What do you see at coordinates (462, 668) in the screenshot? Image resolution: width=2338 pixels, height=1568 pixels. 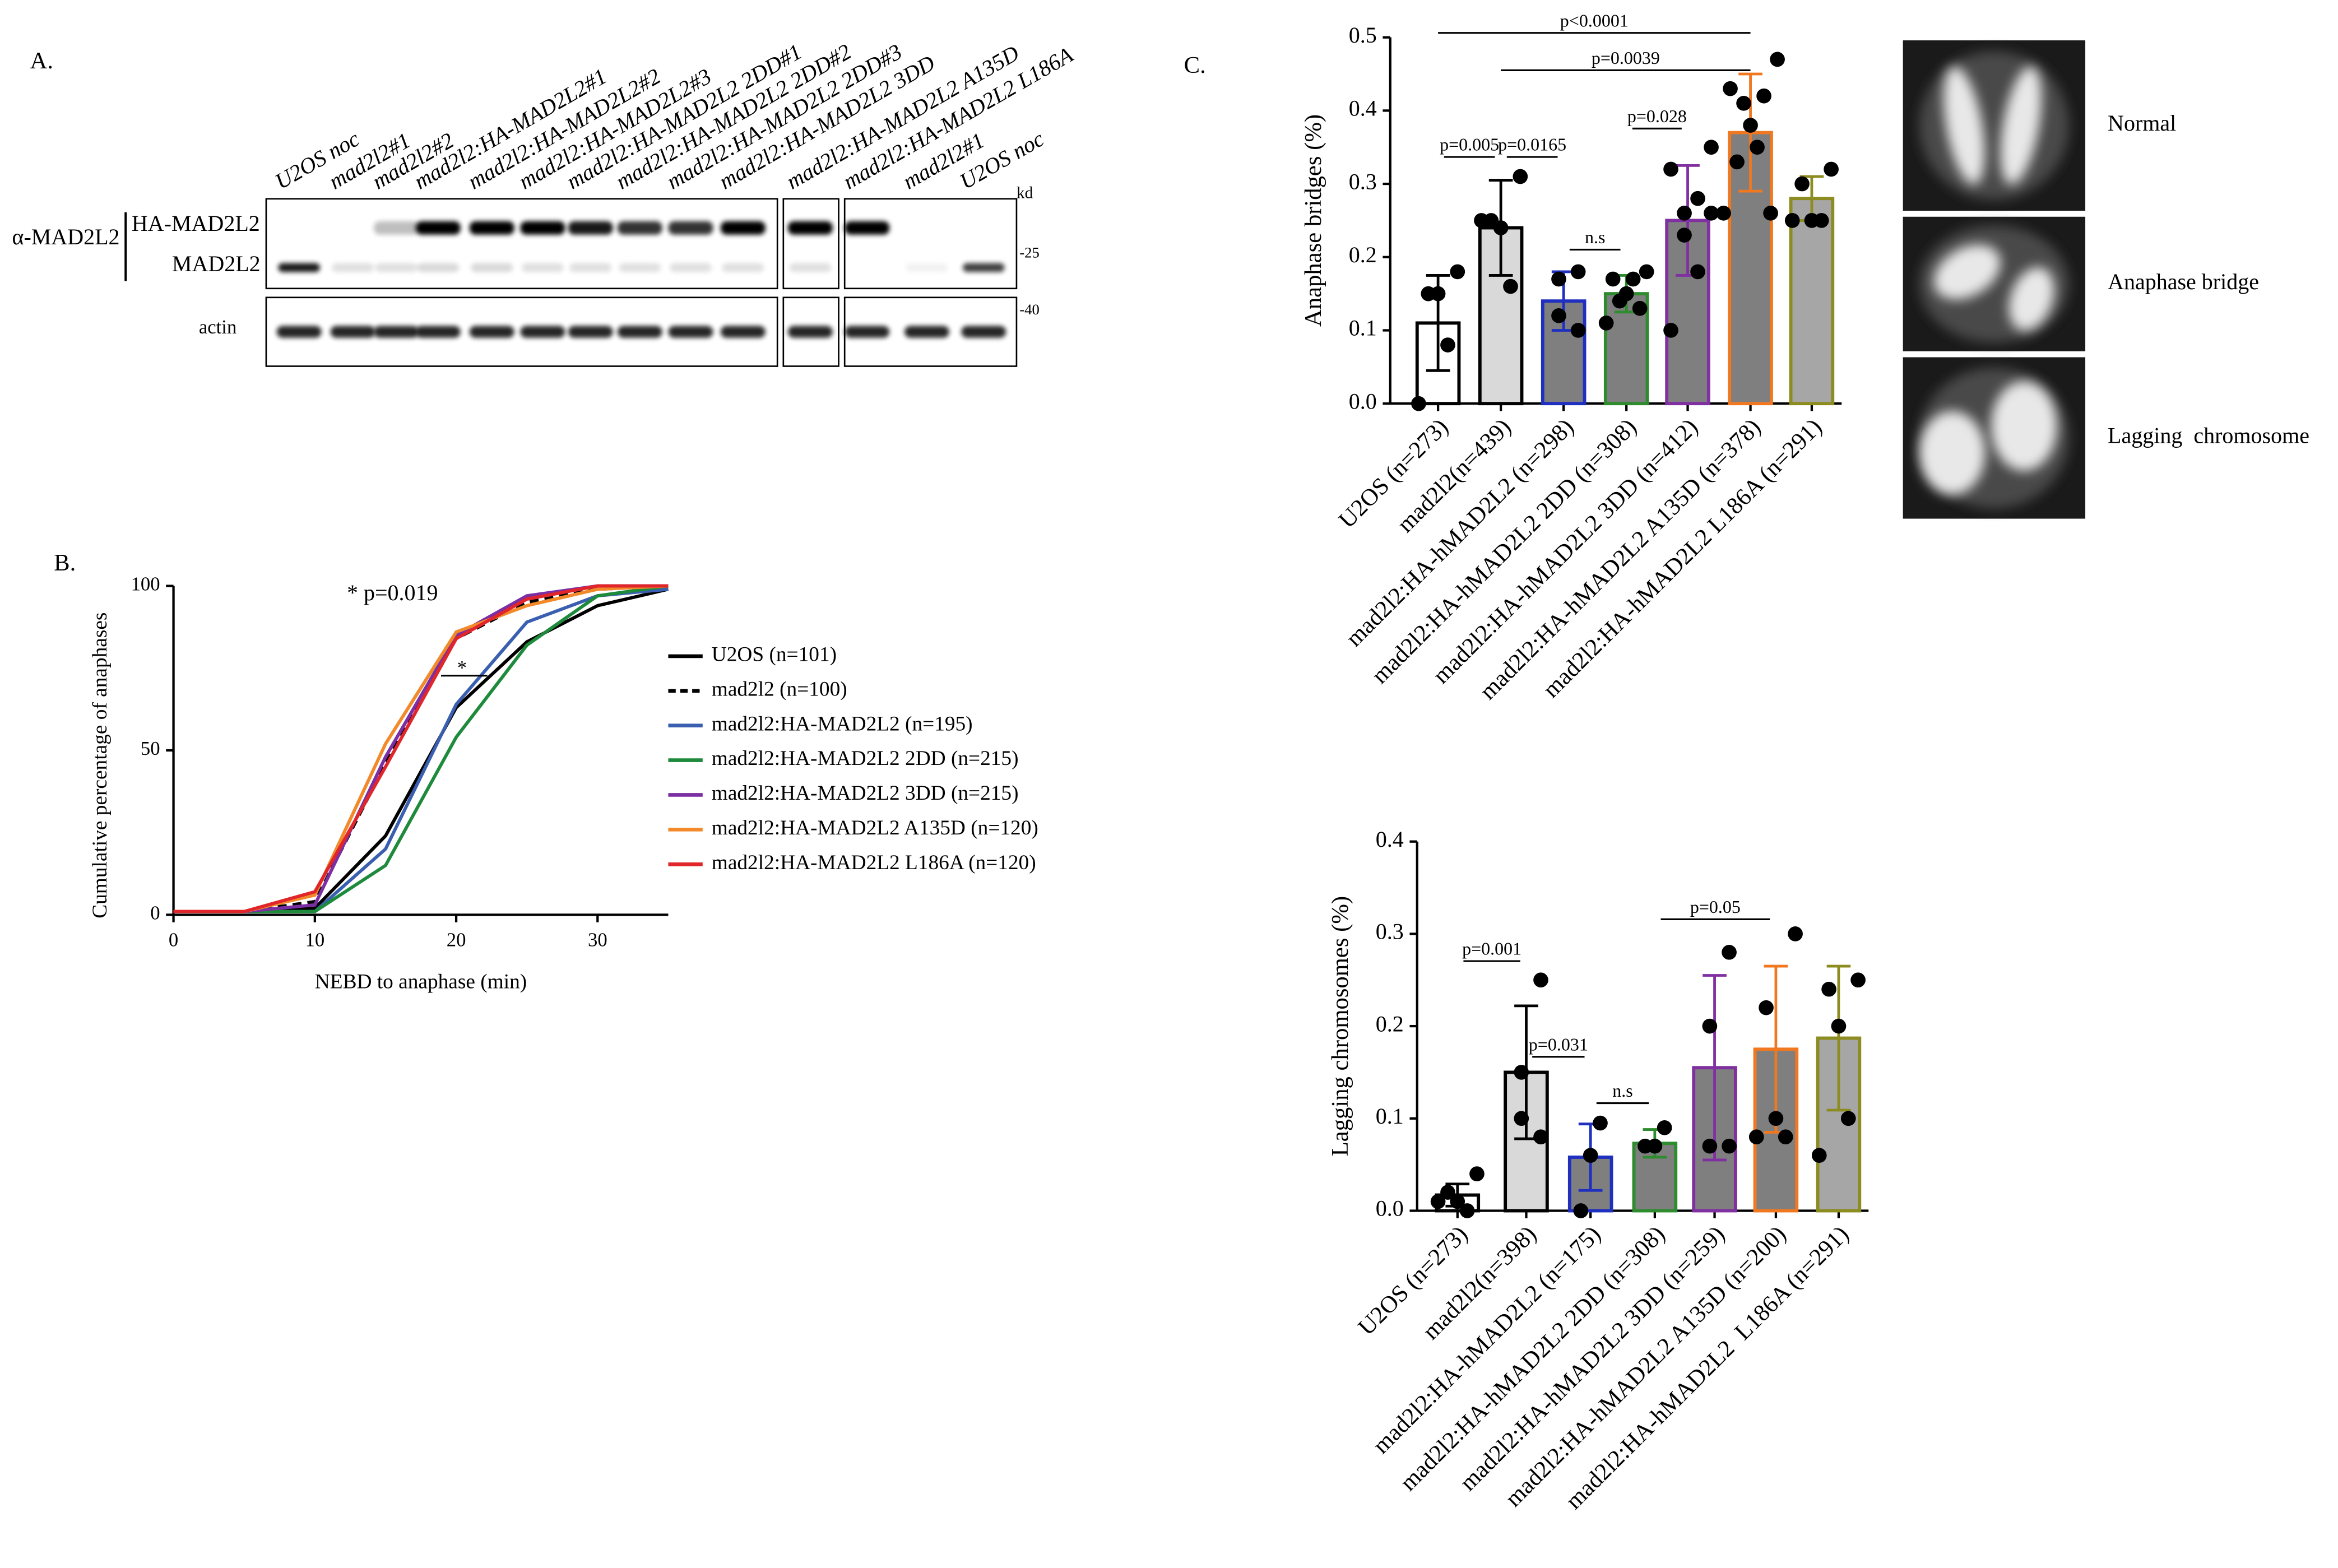 I see `annotation: *` at bounding box center [462, 668].